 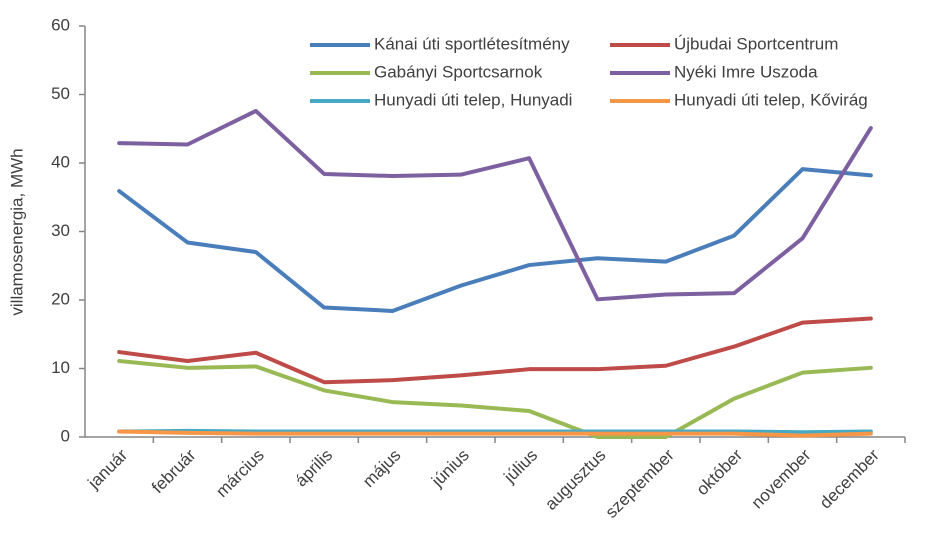 What do you see at coordinates (60, 93) in the screenshot?
I see `y-tick-label: 50` at bounding box center [60, 93].